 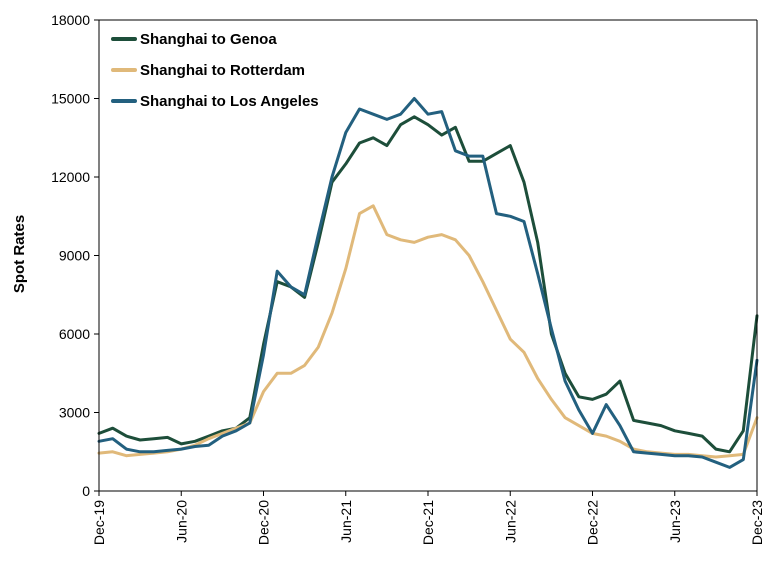 What do you see at coordinates (74, 334) in the screenshot?
I see `y-tick-label: 6000` at bounding box center [74, 334].